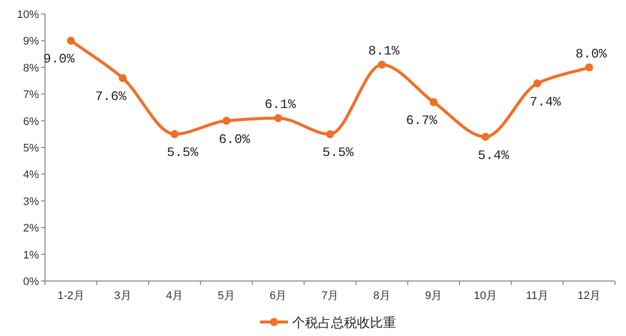  I want to click on data-label: 6.1%, so click(280, 104).